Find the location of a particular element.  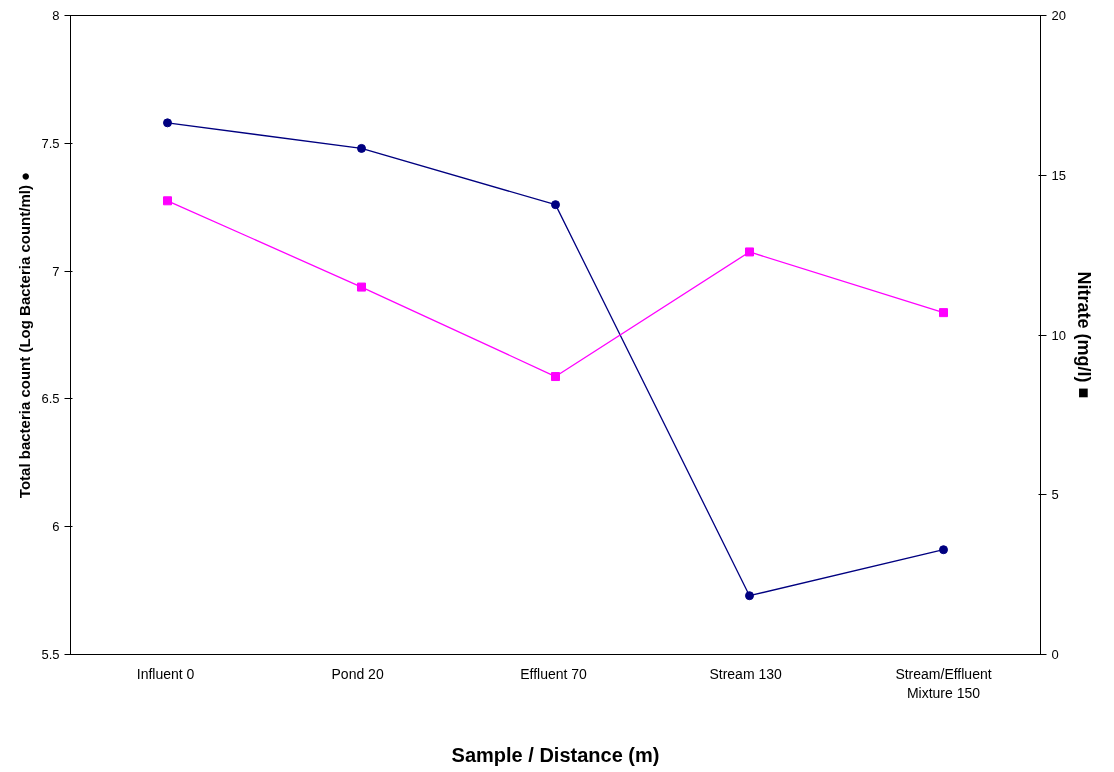

y2-tick-label: 0 is located at coordinates (1055, 654).